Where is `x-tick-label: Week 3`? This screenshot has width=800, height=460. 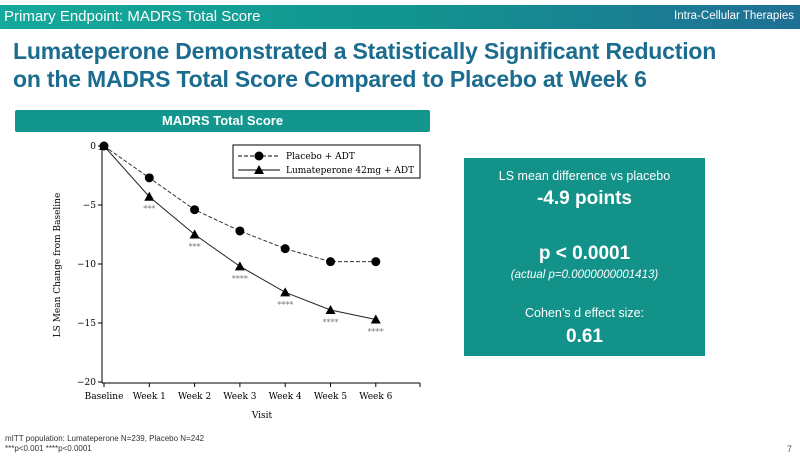 x-tick-label: Week 3 is located at coordinates (239, 397).